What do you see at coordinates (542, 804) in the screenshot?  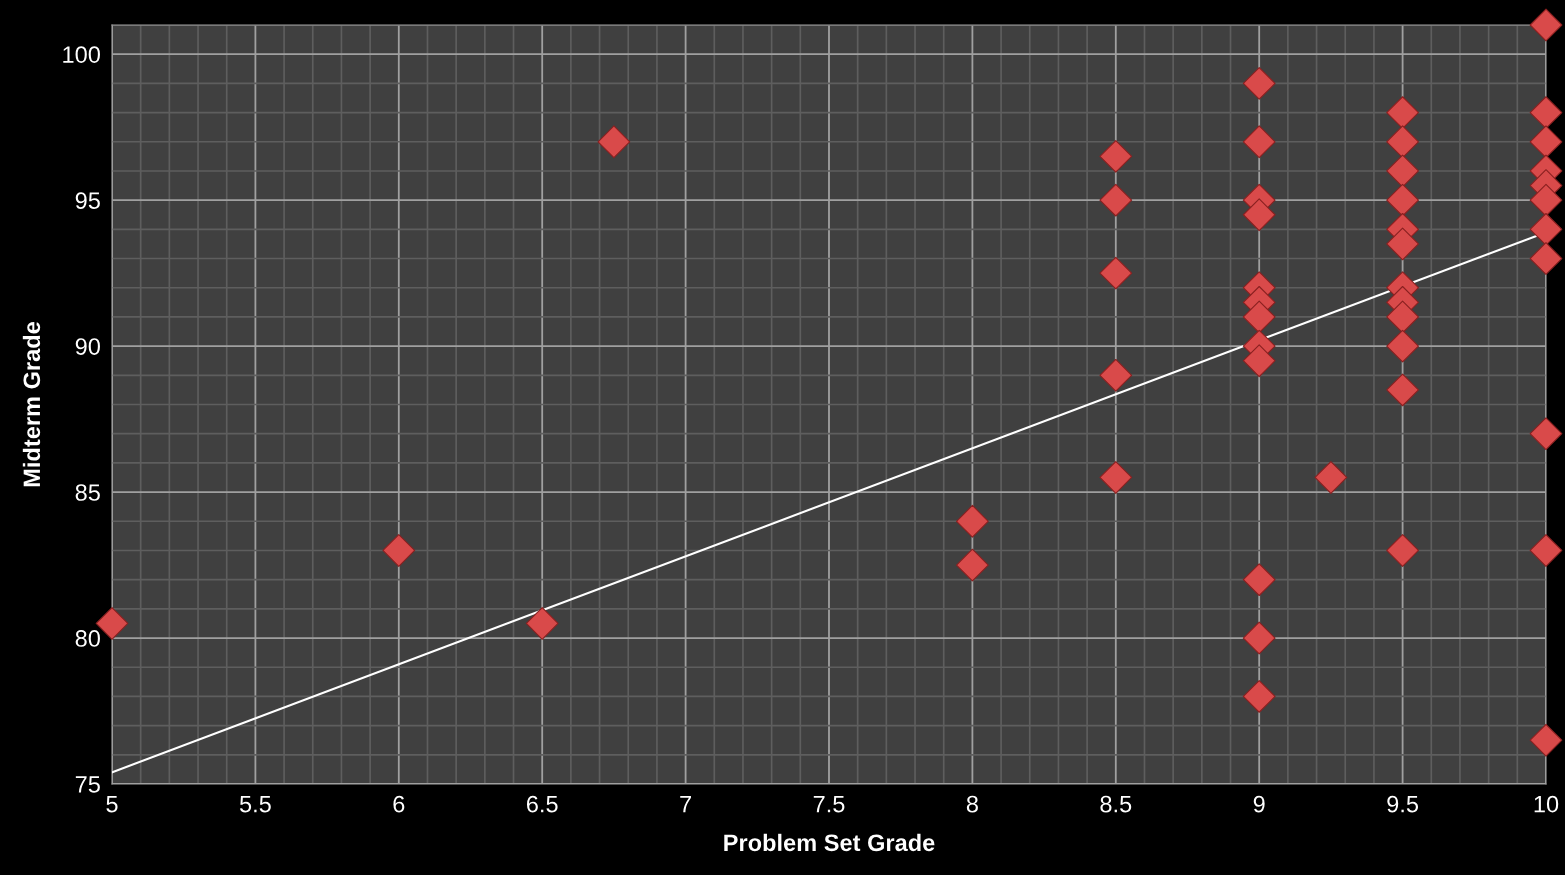 I see `x-tick-label: 6.5` at bounding box center [542, 804].